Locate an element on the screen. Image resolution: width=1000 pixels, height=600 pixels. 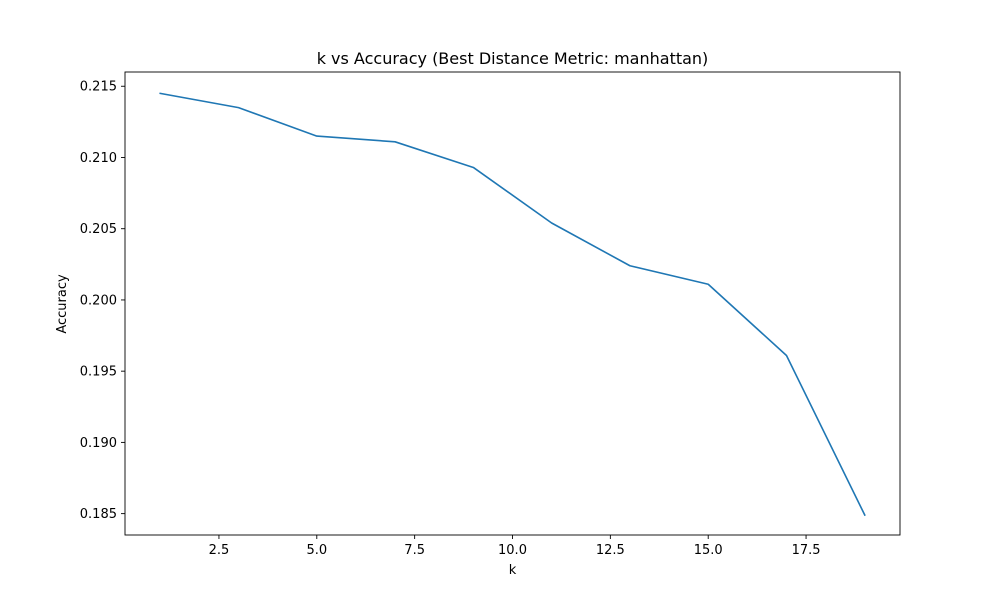
y-tick-label: 0.190 is located at coordinates (98, 443).